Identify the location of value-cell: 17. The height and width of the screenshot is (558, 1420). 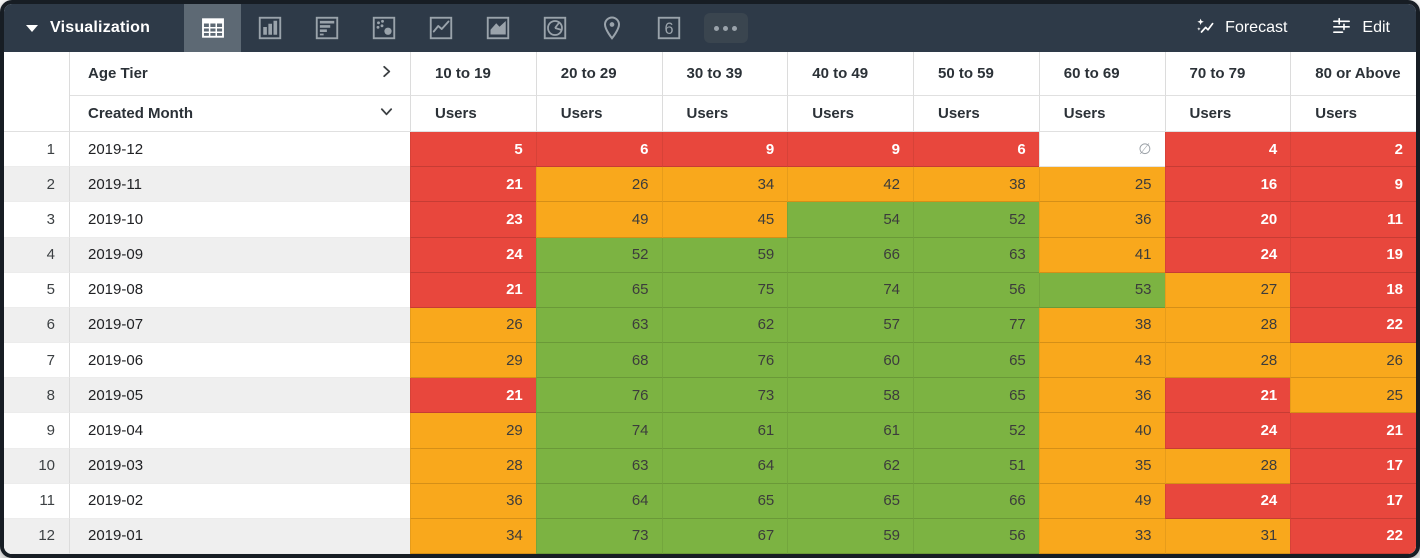
(1353, 501).